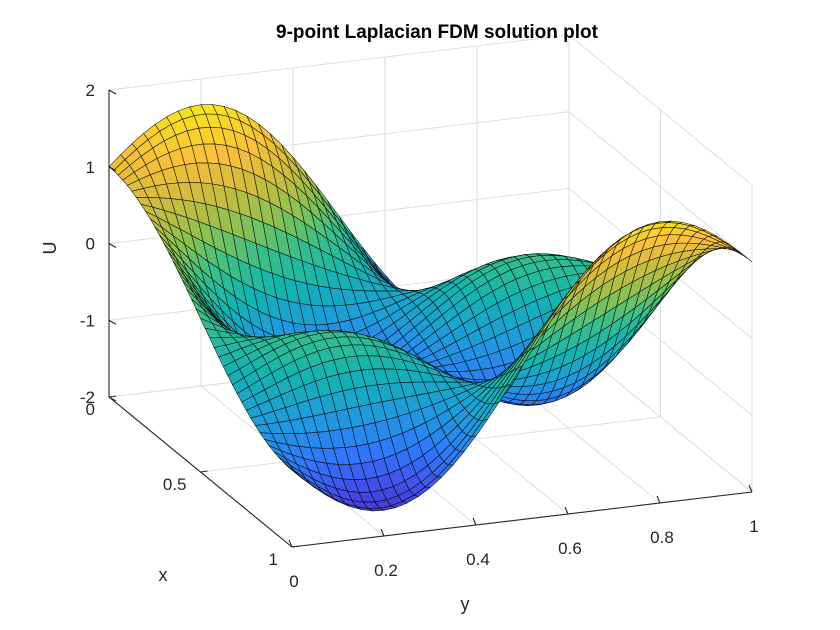  I want to click on chart-title: 9-point Laplacian FDM solution plot, so click(437, 32).